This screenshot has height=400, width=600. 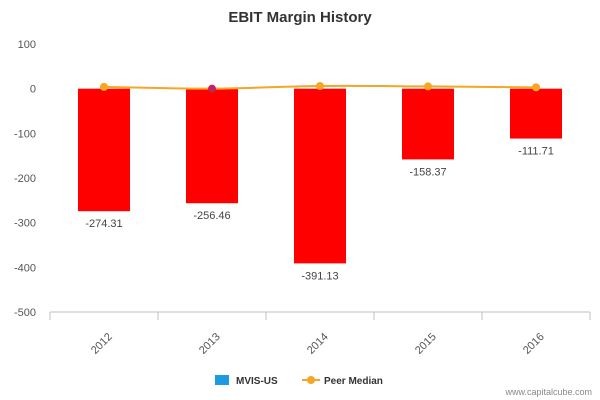 I want to click on bar-2012, so click(x=104, y=150).